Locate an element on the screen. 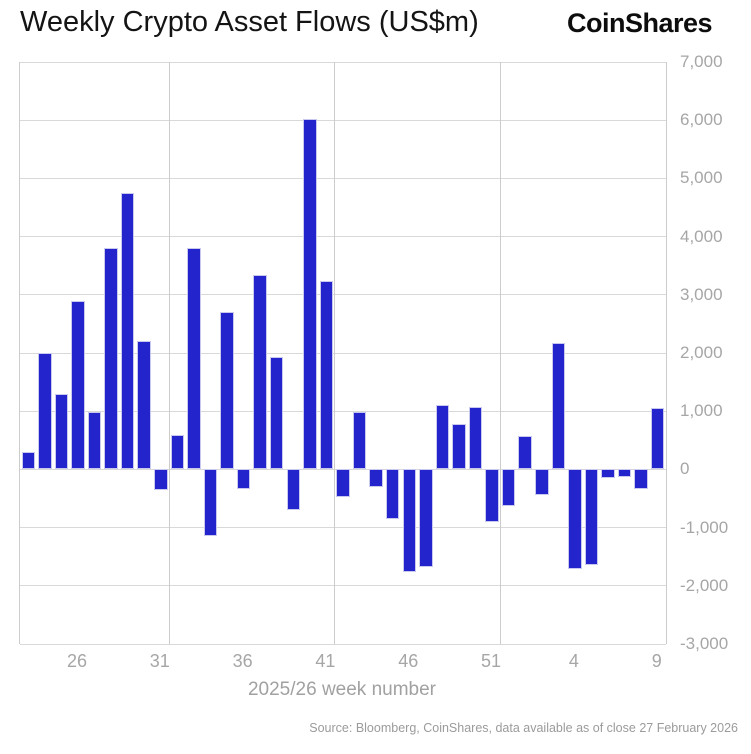 This screenshot has width=751, height=754. x-tick-label: 4 is located at coordinates (573, 661).